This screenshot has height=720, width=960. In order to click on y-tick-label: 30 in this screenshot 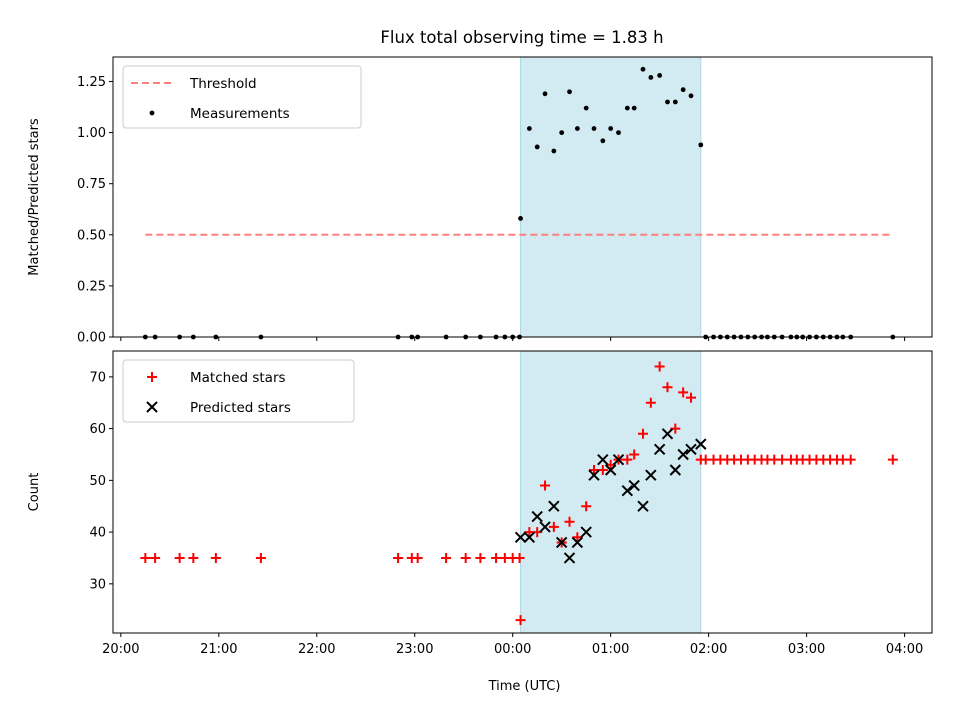, I will do `click(97, 584)`.